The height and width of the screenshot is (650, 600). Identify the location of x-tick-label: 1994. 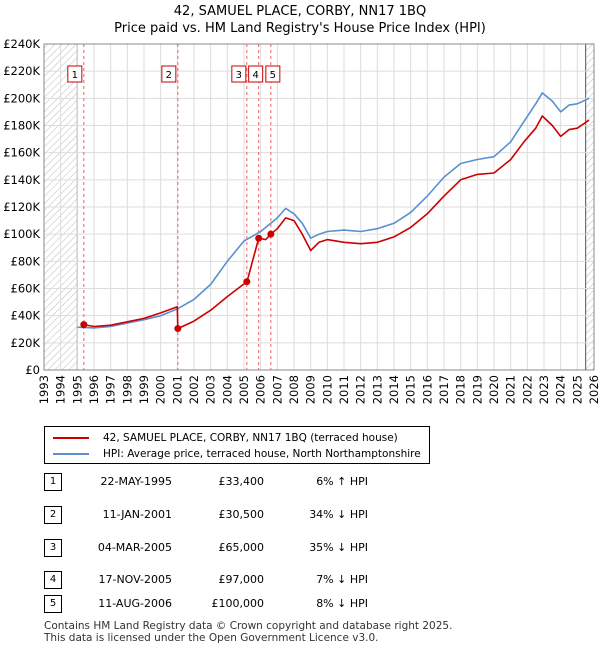
(61, 389).